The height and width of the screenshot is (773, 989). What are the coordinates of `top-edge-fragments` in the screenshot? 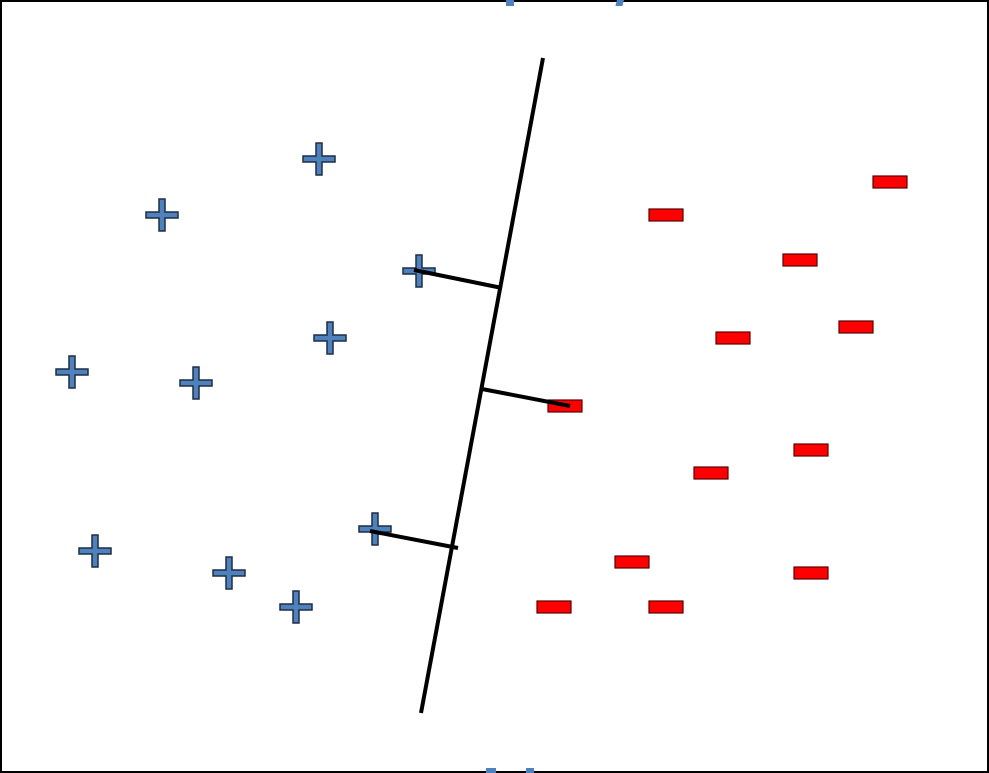 It's located at (565, 3).